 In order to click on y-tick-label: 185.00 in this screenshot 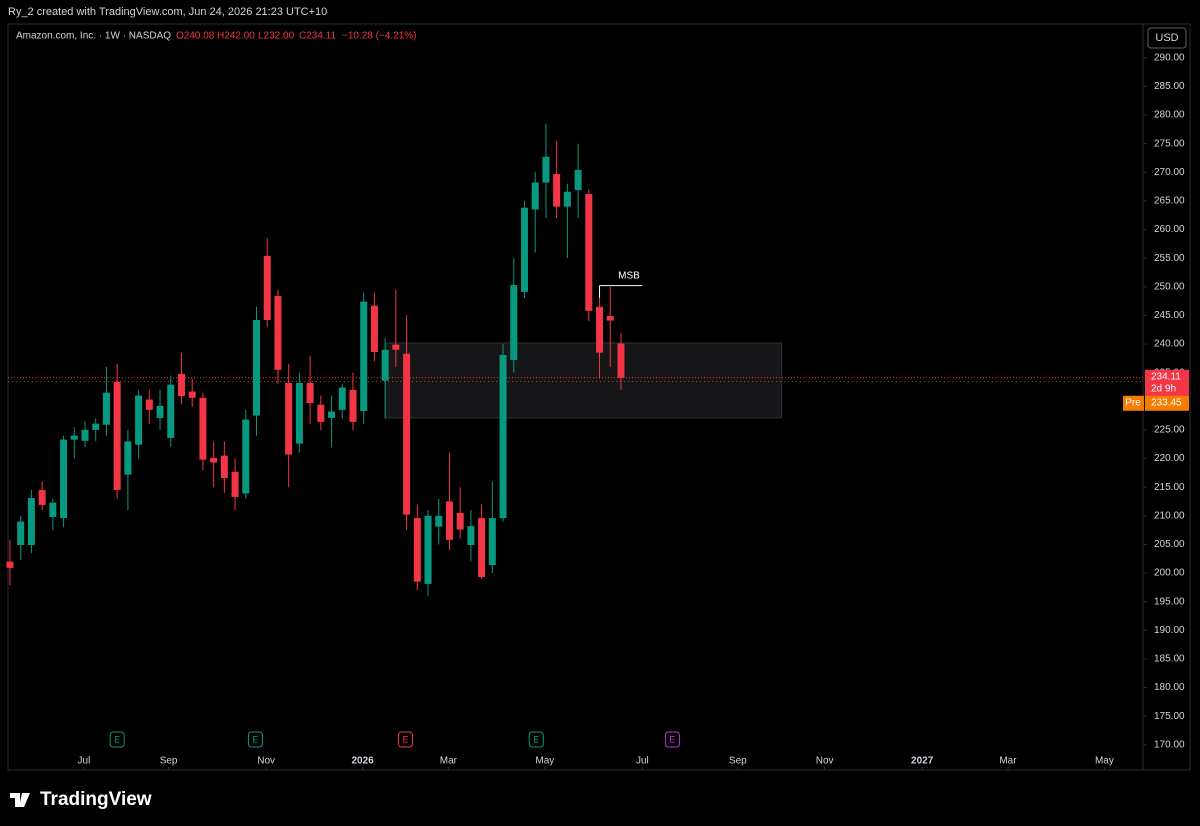, I will do `click(1169, 659)`.